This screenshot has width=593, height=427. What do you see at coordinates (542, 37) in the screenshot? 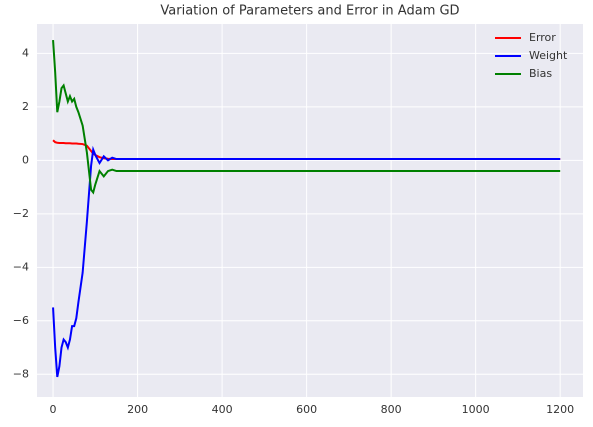
I see `legend-label: Error` at bounding box center [542, 37].